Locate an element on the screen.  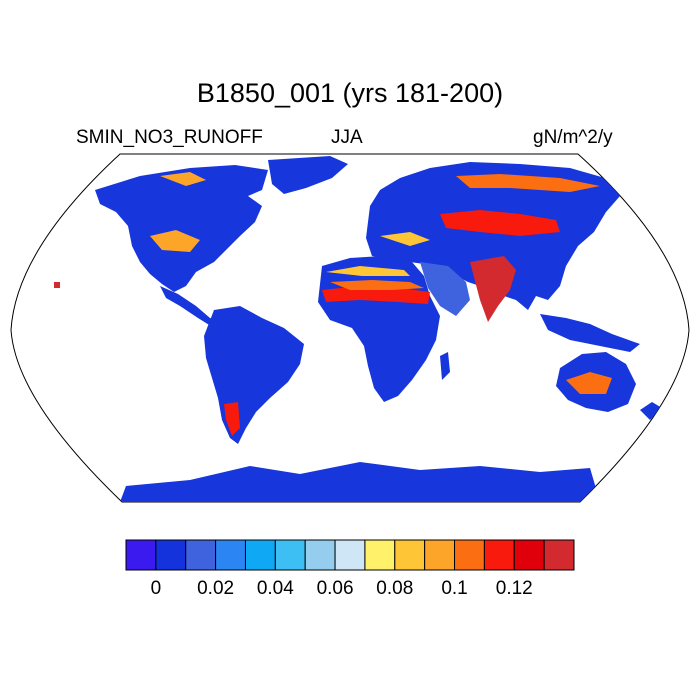
north-america-landmass is located at coordinates (181, 228).